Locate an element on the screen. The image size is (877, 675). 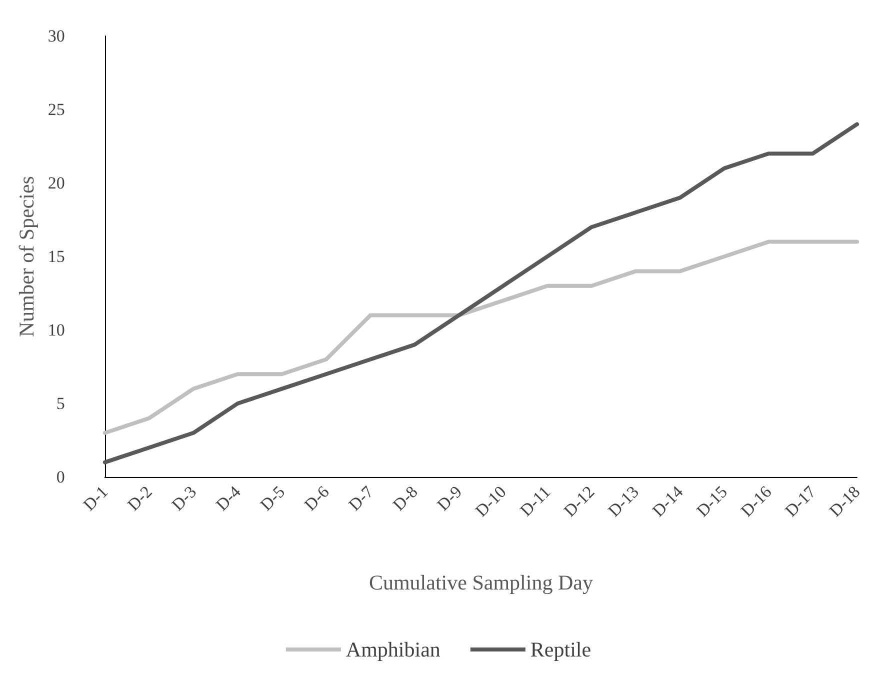
y-tick-label: 20 is located at coordinates (56, 183).